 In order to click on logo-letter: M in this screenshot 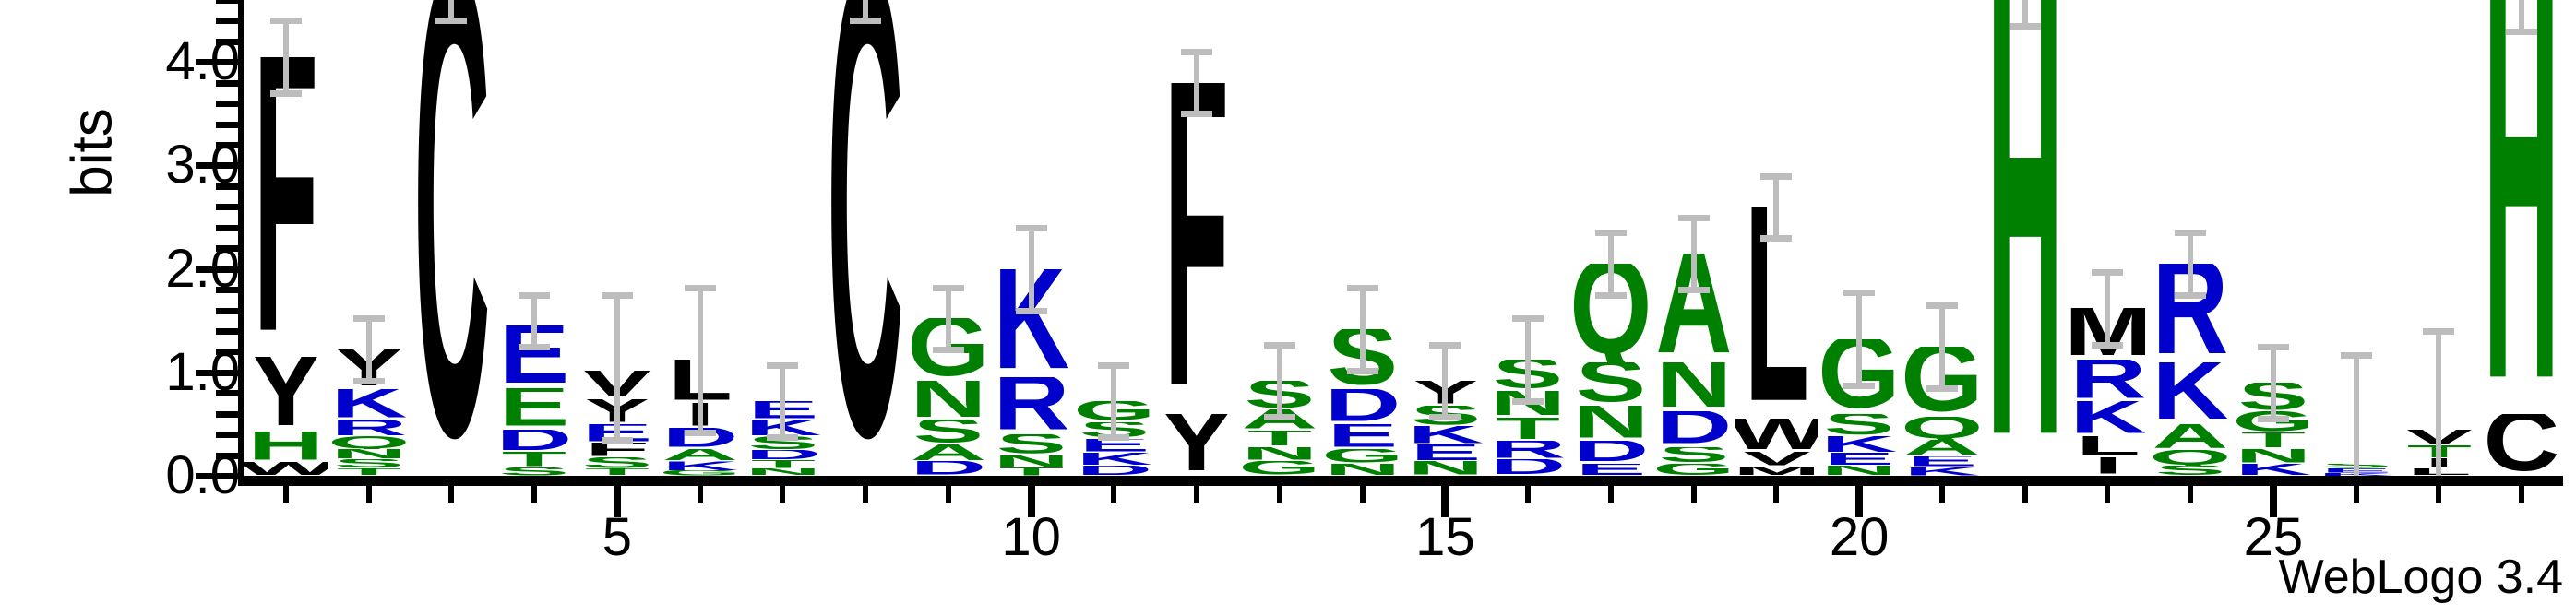, I will do `click(1777, 471)`.